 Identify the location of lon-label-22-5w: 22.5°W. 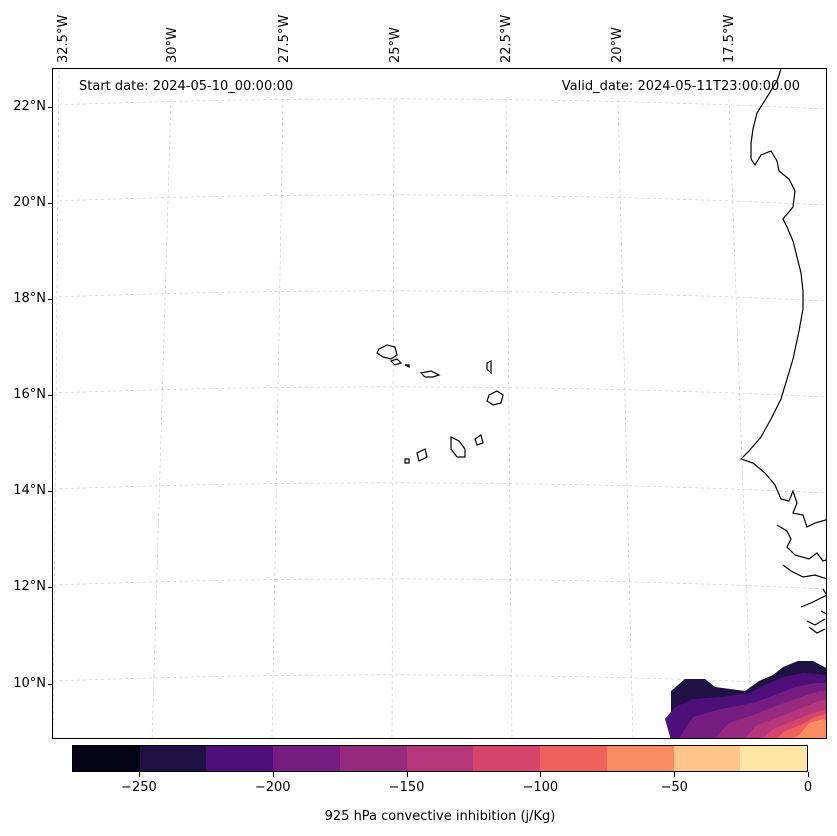
(506, 38).